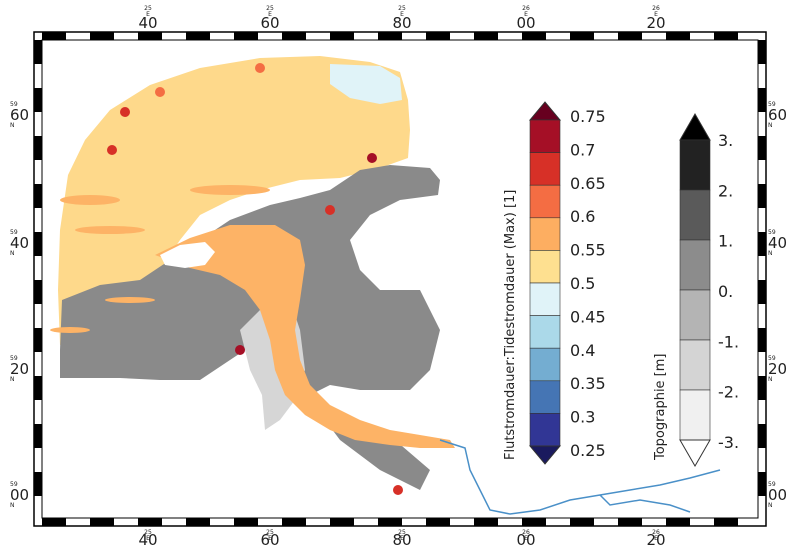 The width and height of the screenshot is (800, 560). Describe the element at coordinates (728, 341) in the screenshot. I see `topo-level-label: -1.` at that location.